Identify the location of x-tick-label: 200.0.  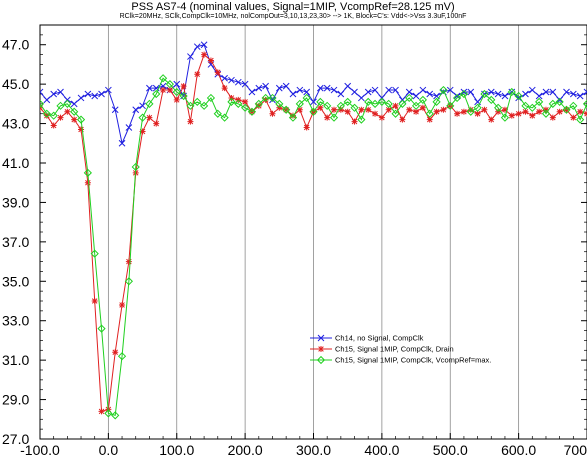
(245, 450).